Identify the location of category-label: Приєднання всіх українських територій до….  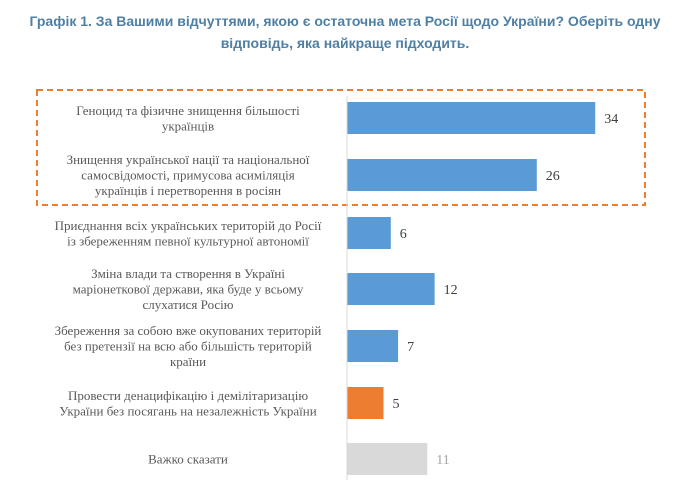
(188, 233).